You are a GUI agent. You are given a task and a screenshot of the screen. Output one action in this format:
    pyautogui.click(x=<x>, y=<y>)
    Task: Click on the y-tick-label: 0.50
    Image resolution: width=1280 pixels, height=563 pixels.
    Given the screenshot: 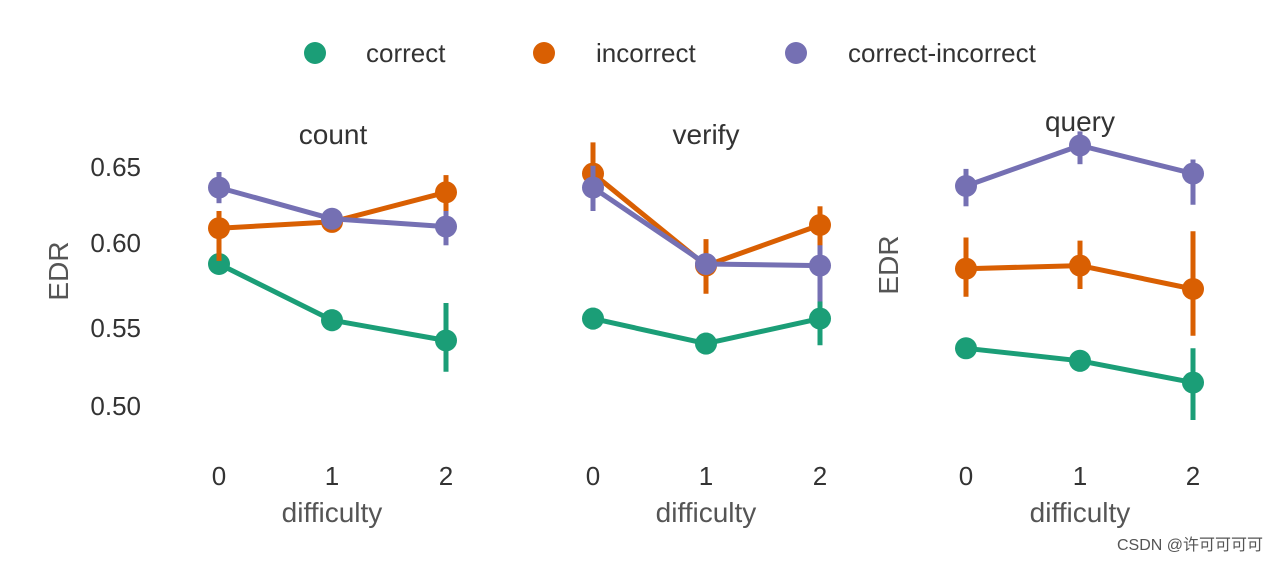 What is the action you would take?
    pyautogui.click(x=115, y=406)
    